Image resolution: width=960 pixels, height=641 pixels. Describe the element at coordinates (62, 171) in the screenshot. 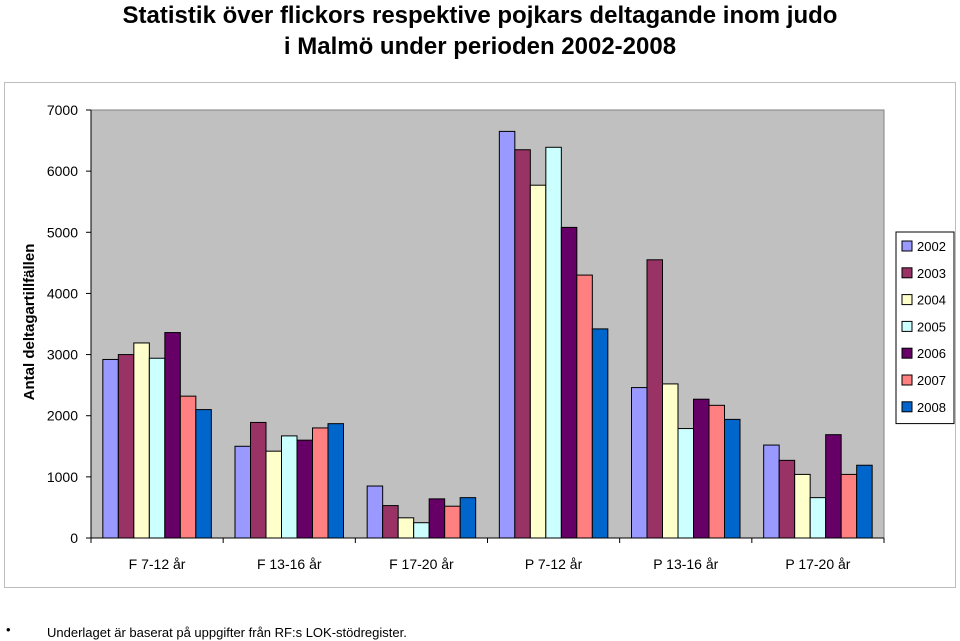

I see `y-tick-label: 6000` at that location.